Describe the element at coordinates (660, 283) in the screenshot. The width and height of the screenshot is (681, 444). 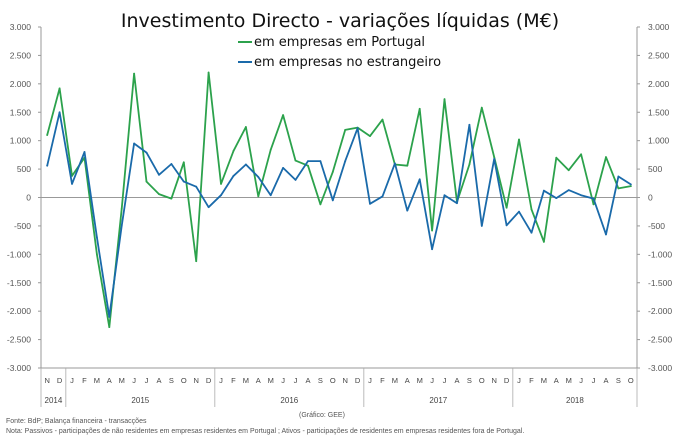
I see `y-tick-label-right: -1.500` at that location.